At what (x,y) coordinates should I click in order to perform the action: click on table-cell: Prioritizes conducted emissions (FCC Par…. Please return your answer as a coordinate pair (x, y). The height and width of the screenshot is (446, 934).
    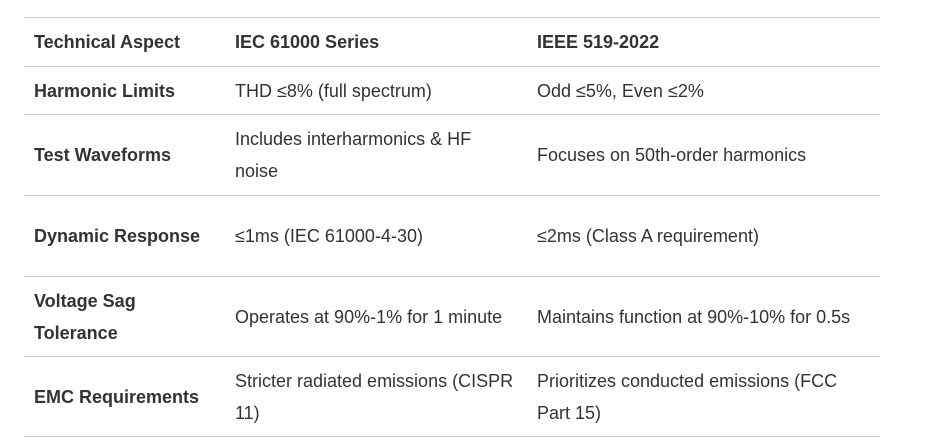
    Looking at the image, I should click on (687, 396).